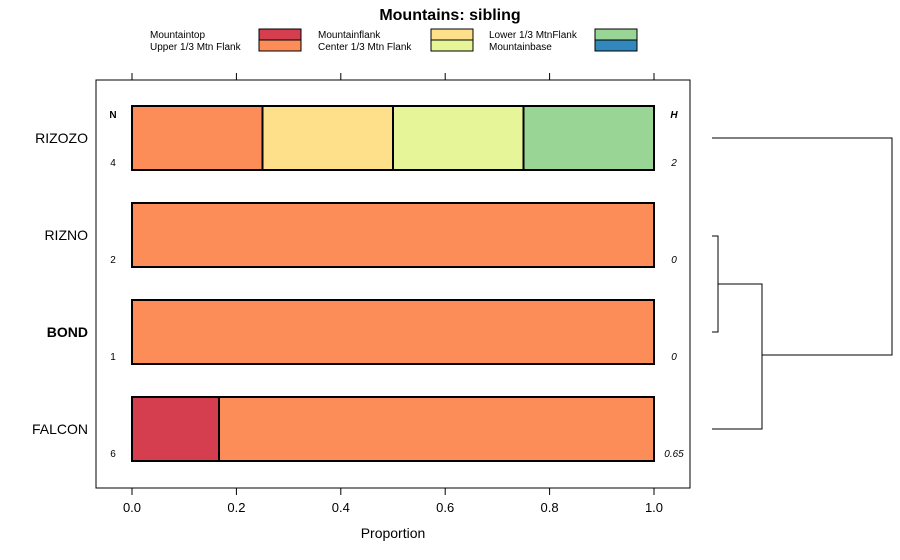 Image resolution: width=900 pixels, height=560 pixels. I want to click on h-value-falcon: 0.65, so click(674, 454).